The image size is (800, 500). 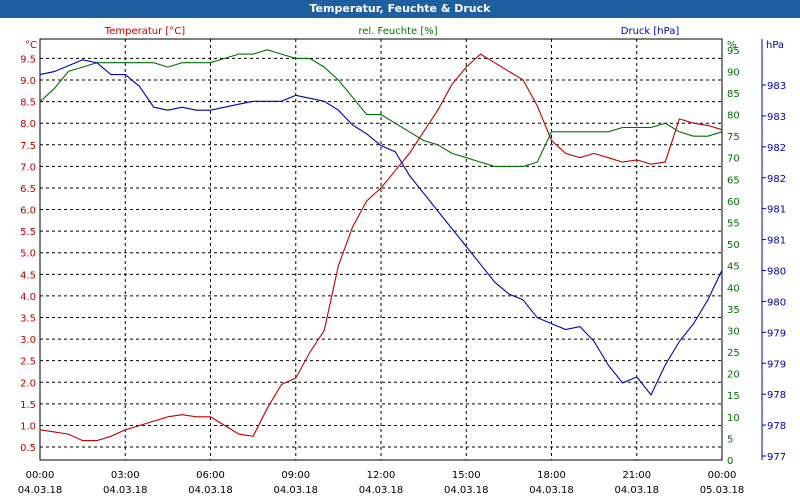 What do you see at coordinates (722, 490) in the screenshot?
I see `x-tick-date: 05.03.18` at bounding box center [722, 490].